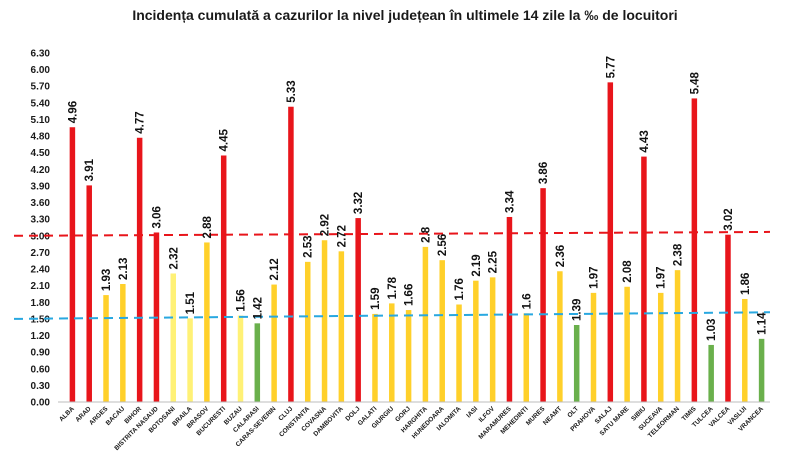  What do you see at coordinates (376, 299) in the screenshot?
I see `data-label: 1.59` at bounding box center [376, 299].